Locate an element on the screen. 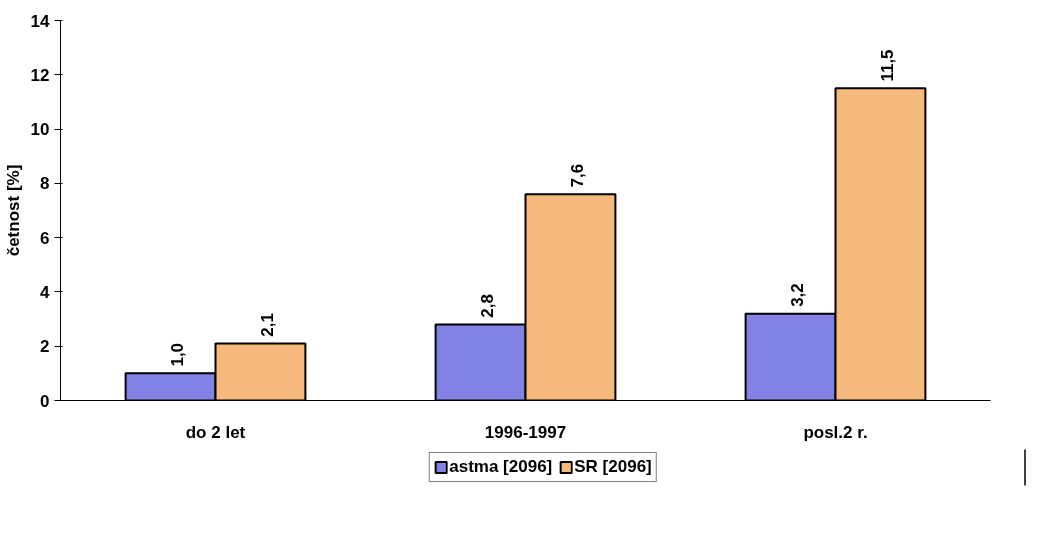 The height and width of the screenshot is (545, 1055). legend-label: SR [2096] is located at coordinates (613, 467).